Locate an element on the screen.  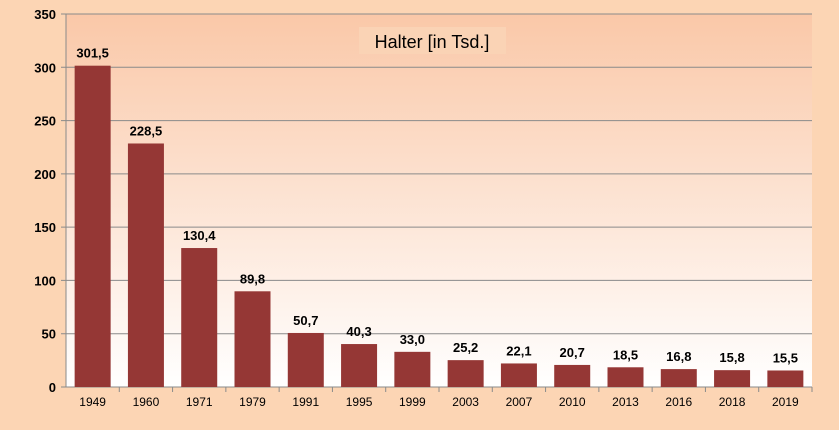
bar-1949 is located at coordinates (92, 226).